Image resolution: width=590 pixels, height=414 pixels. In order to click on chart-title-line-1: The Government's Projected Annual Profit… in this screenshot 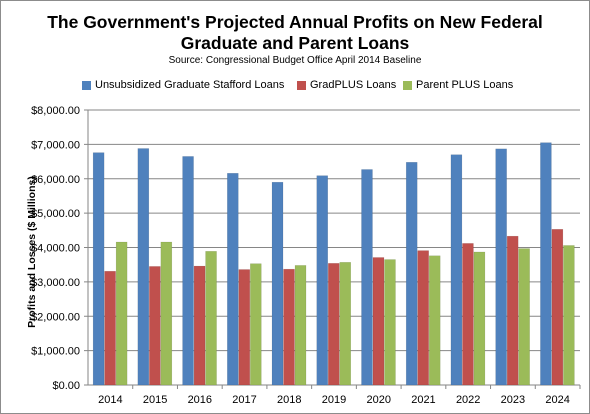, I will do `click(295, 22)`.